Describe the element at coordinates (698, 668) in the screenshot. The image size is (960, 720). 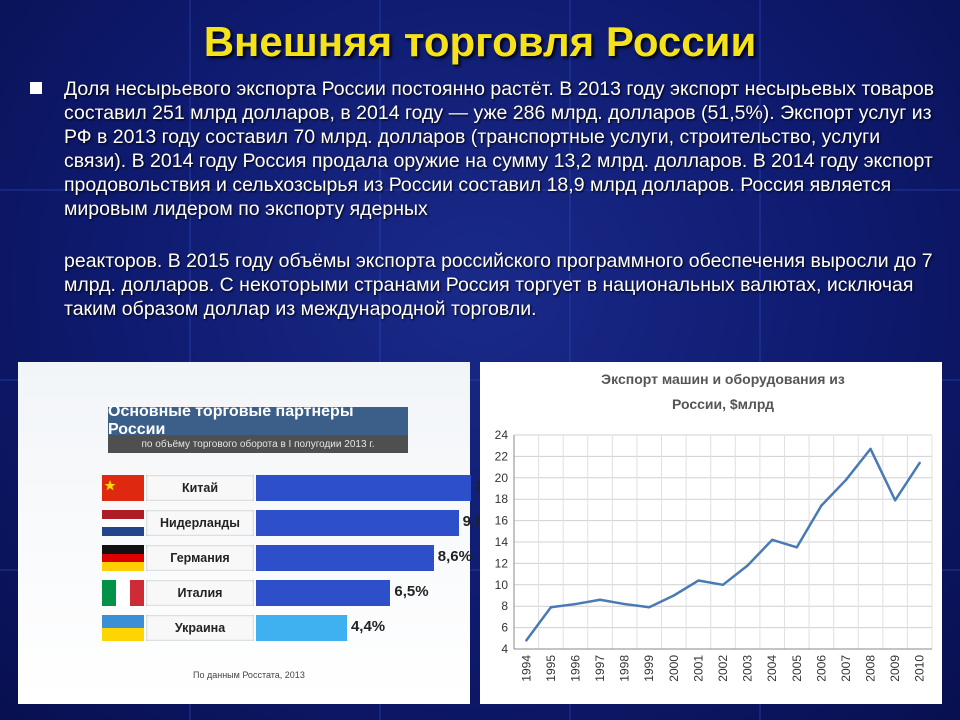
I see `x-tick-label: 2001` at that location.